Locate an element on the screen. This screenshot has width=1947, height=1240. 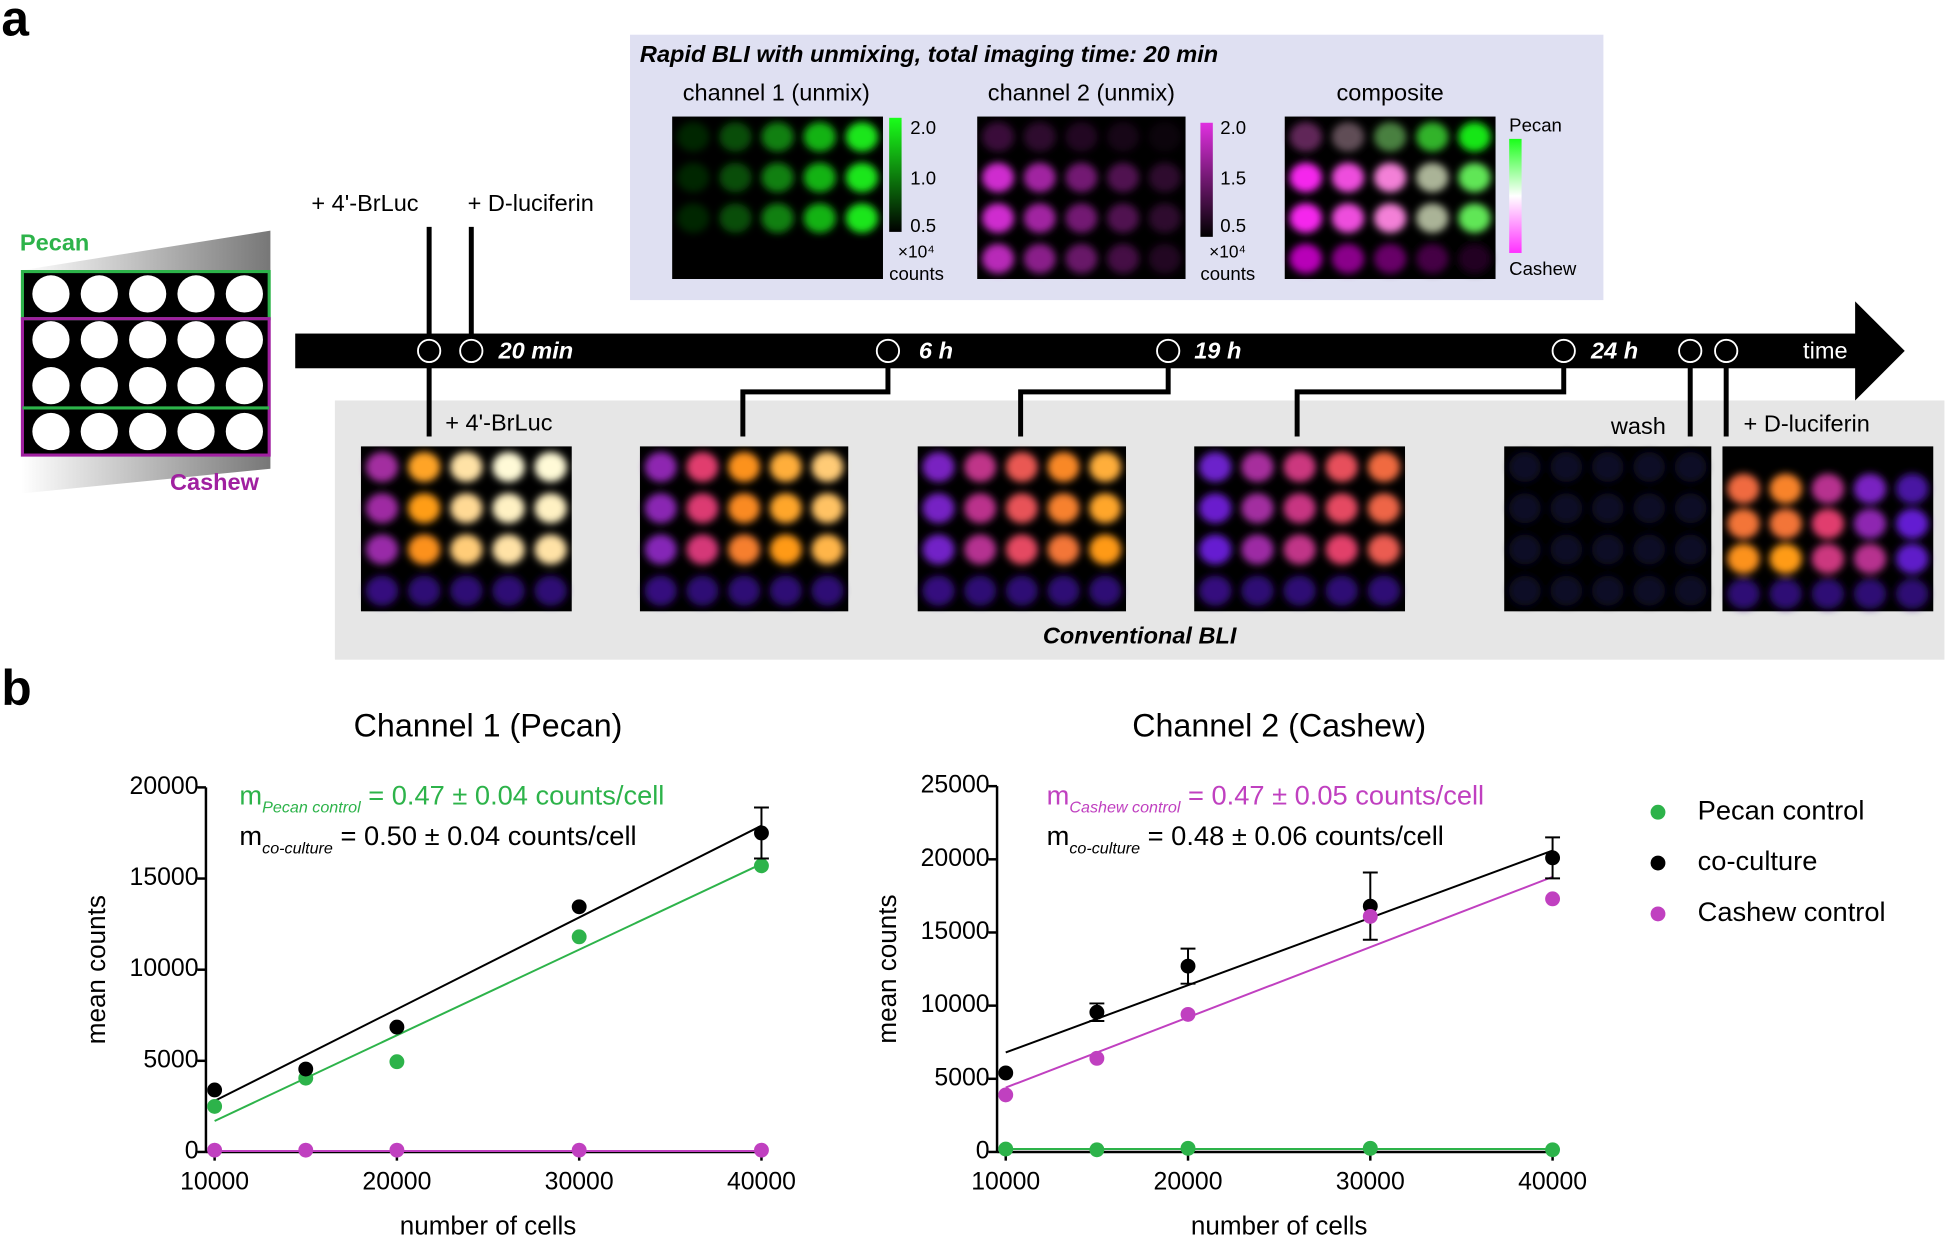
time-label: 6 h is located at coordinates (936, 350).